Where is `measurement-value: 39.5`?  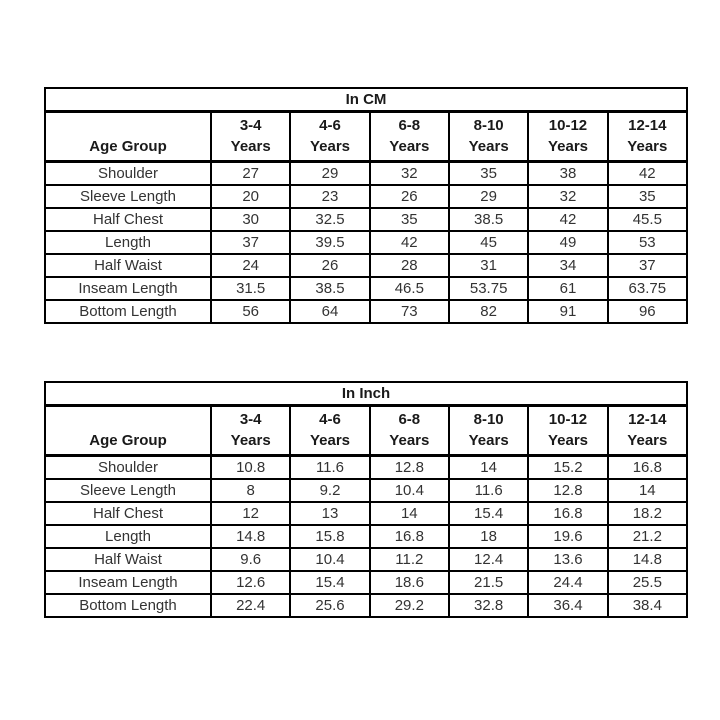
measurement-value: 39.5 is located at coordinates (330, 242).